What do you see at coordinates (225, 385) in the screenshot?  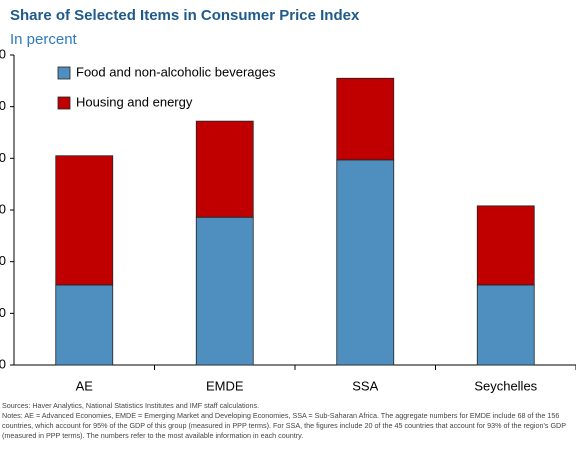 I see `x-tick-label: EMDE` at bounding box center [225, 385].